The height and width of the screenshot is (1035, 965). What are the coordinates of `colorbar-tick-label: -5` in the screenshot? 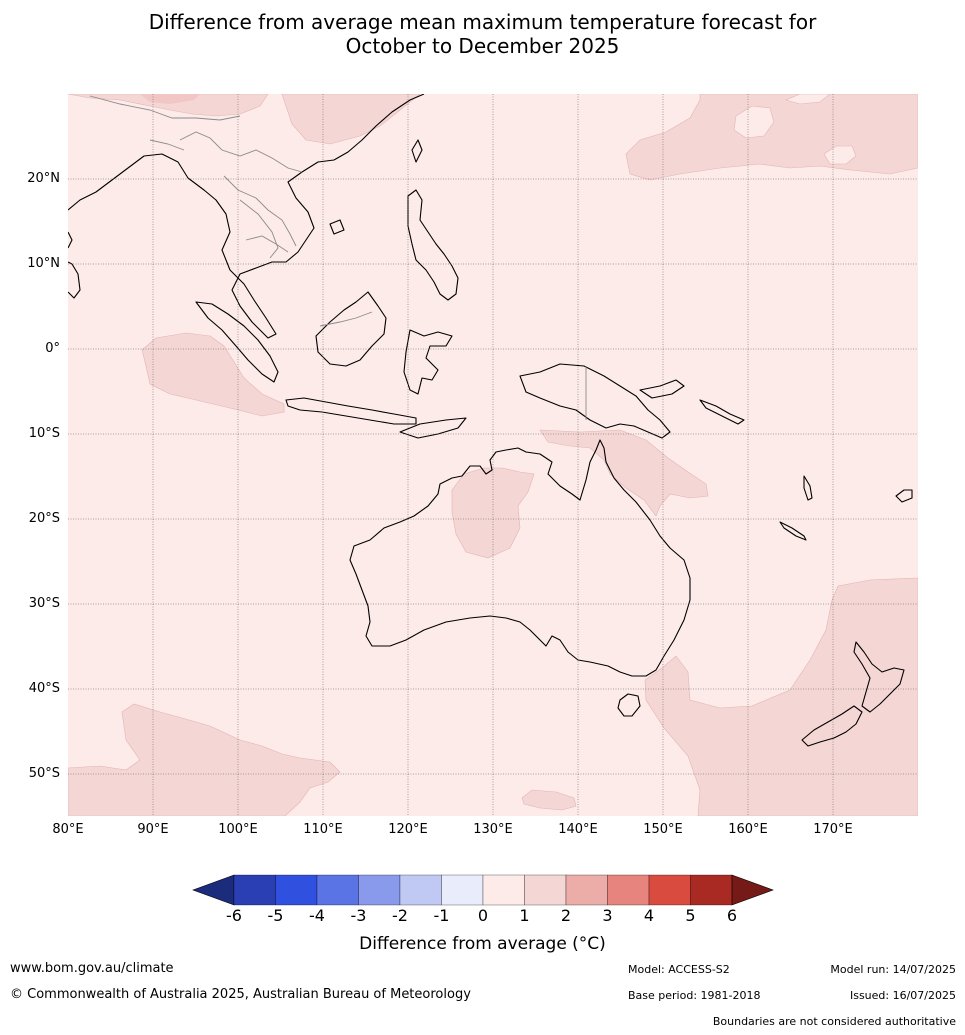 It's located at (275, 915).